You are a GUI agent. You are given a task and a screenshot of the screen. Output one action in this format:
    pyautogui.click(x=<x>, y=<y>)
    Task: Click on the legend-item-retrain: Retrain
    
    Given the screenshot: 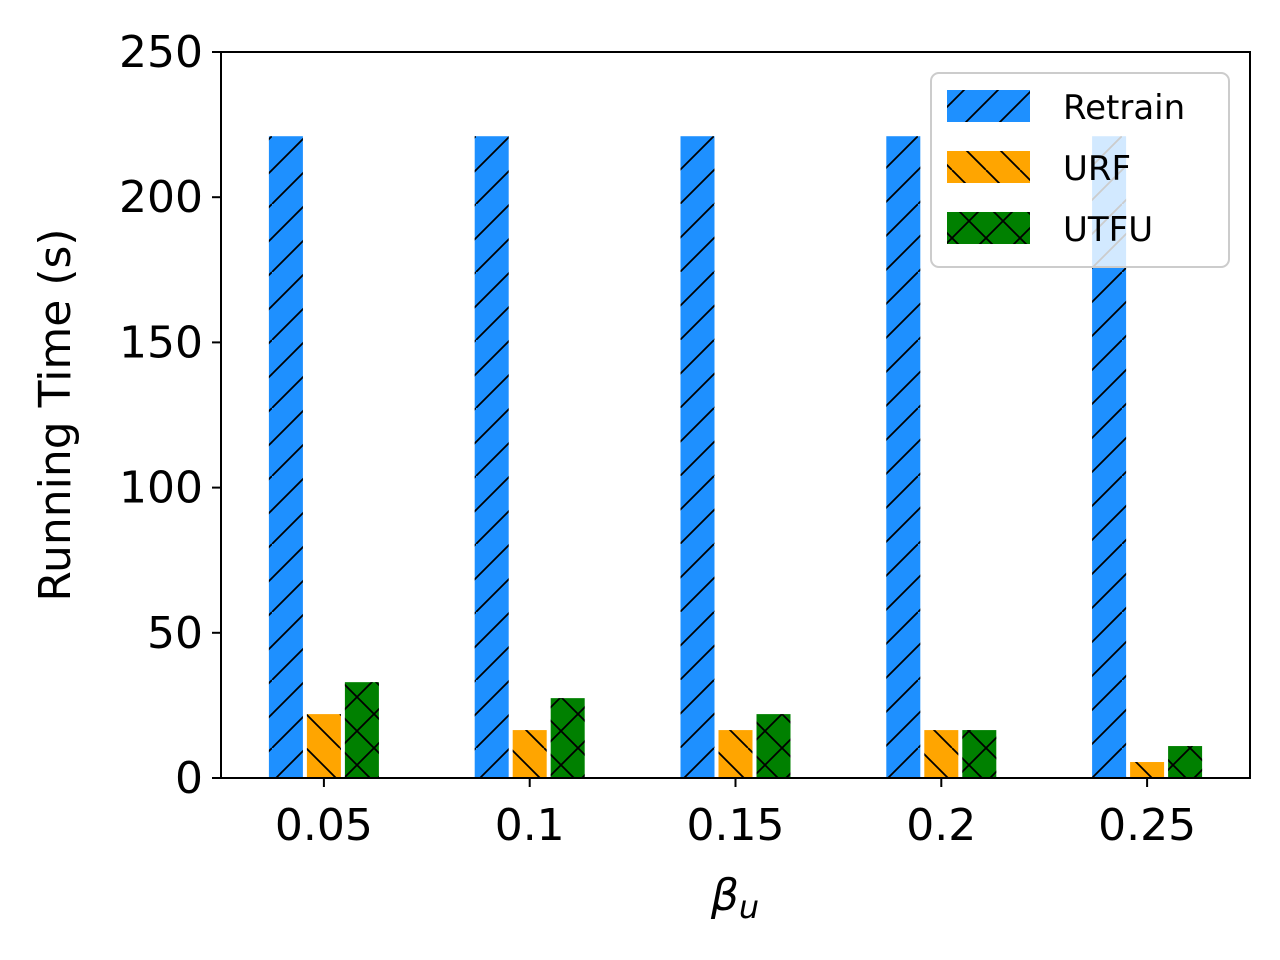 What is the action you would take?
    pyautogui.click(x=1066, y=108)
    